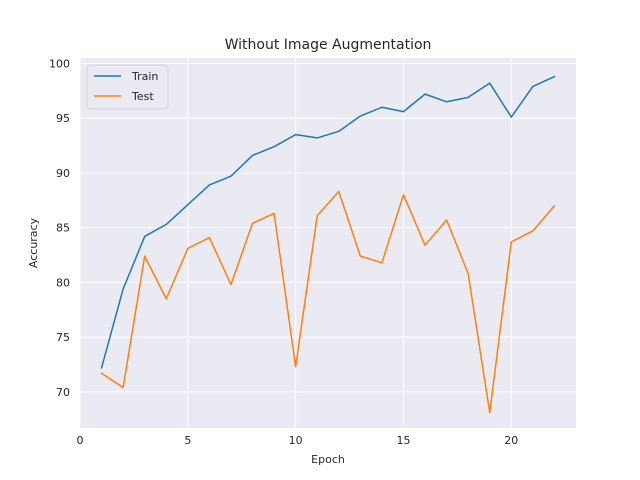 Image resolution: width=640 pixels, height=480 pixels. What do you see at coordinates (63, 337) in the screenshot?
I see `y-tick-label: 75` at bounding box center [63, 337].